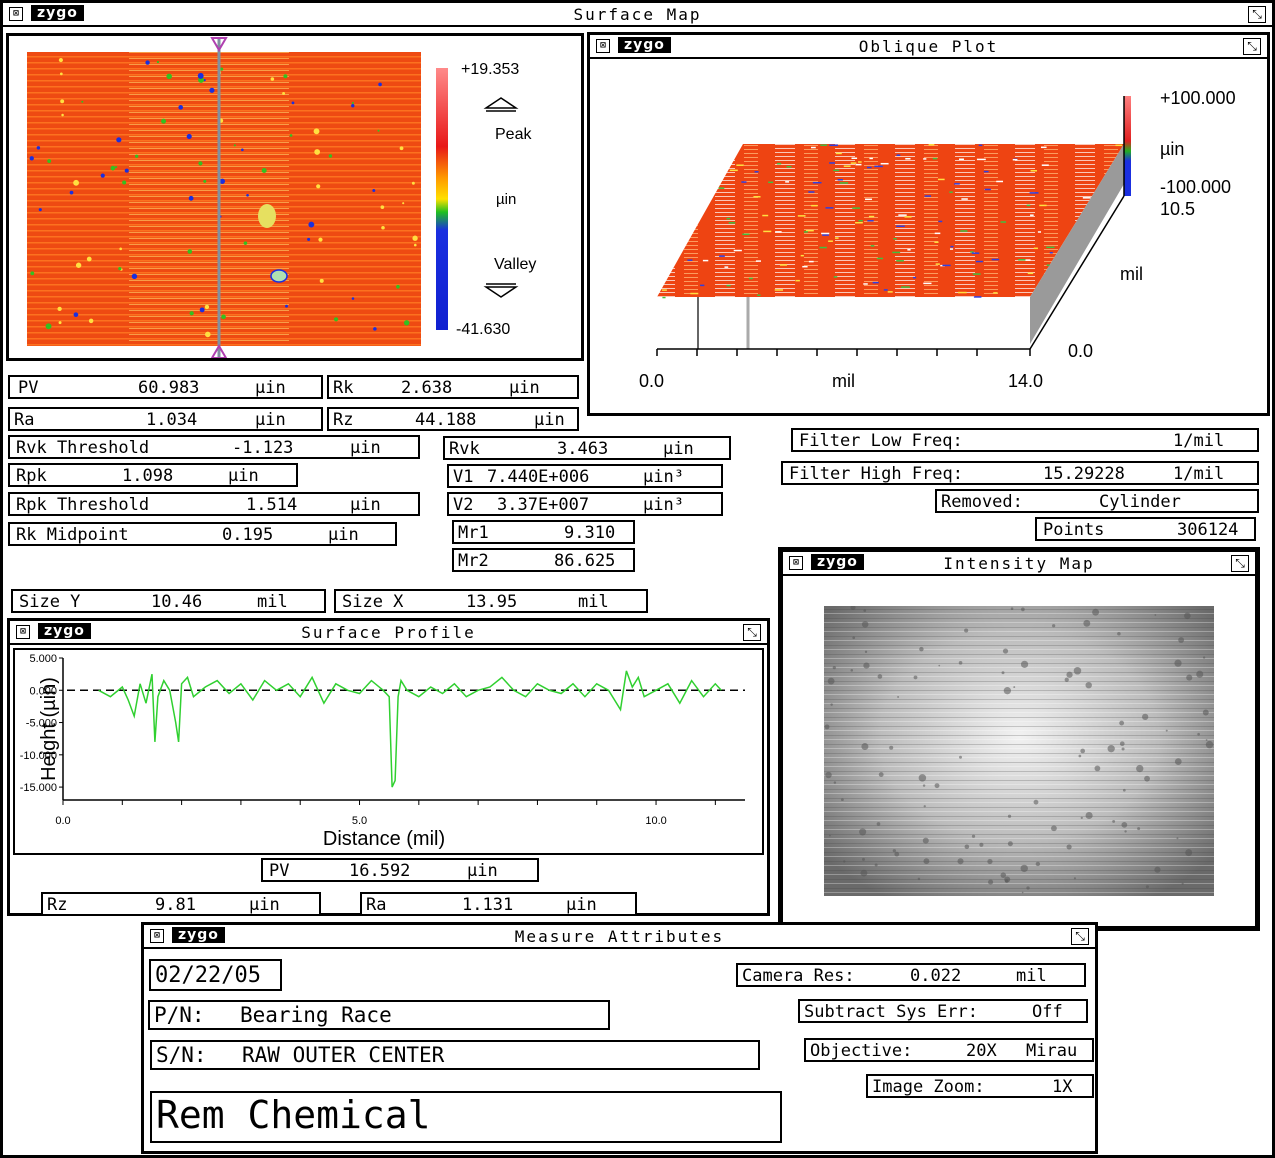 The height and width of the screenshot is (1158, 1275). Describe the element at coordinates (981, 1051) in the screenshot. I see `objective-value: 20X` at that location.